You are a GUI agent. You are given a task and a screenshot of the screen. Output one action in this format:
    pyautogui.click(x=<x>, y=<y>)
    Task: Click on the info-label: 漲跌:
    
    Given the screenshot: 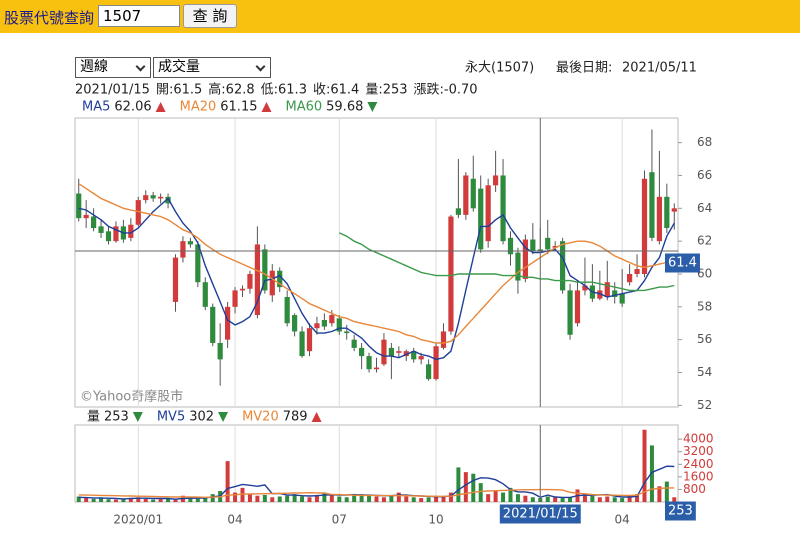 What is the action you would take?
    pyautogui.click(x=429, y=90)
    